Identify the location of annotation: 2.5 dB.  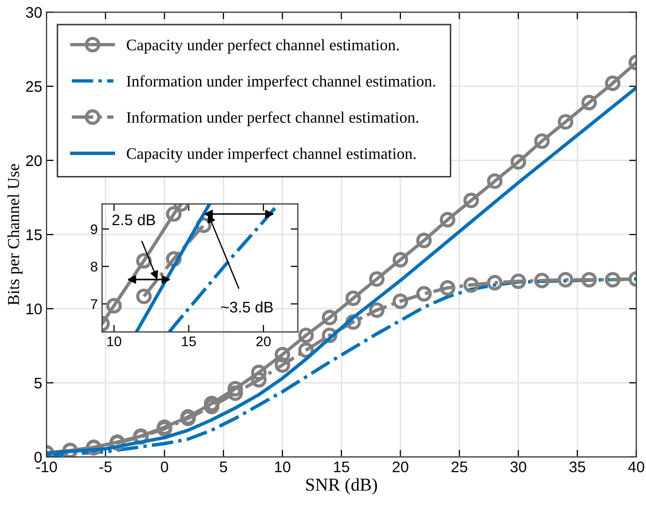
(134, 220).